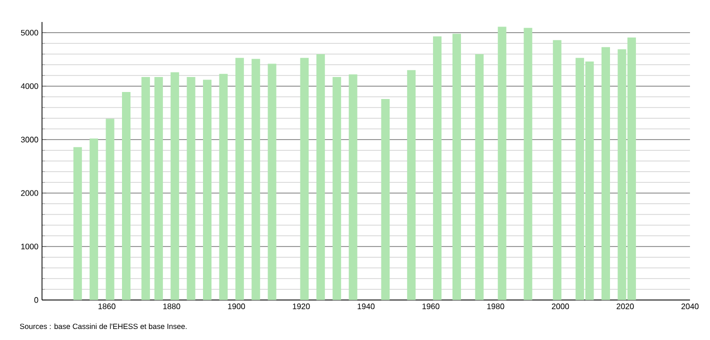 Image resolution: width=710 pixels, height=340 pixels. I want to click on y-tick-label: 4000, so click(29, 86).